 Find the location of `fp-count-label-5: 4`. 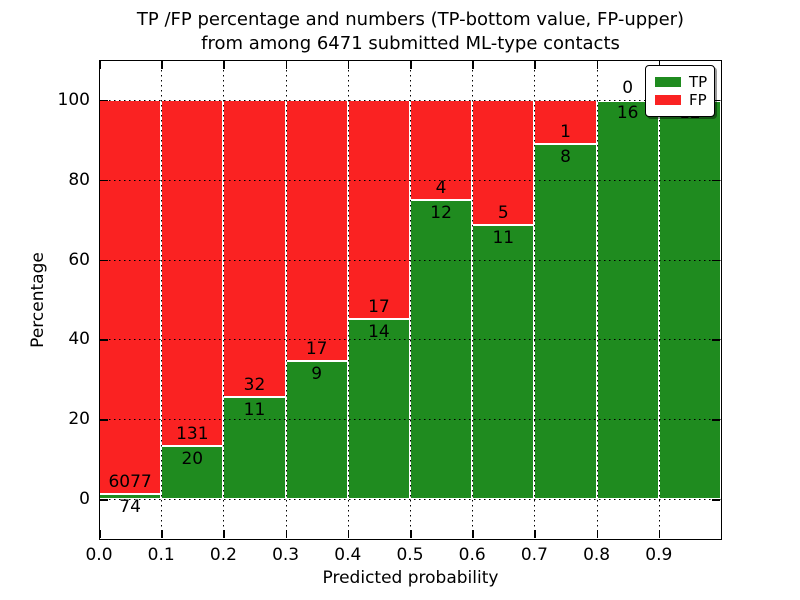

fp-count-label-5: 4 is located at coordinates (441, 187).